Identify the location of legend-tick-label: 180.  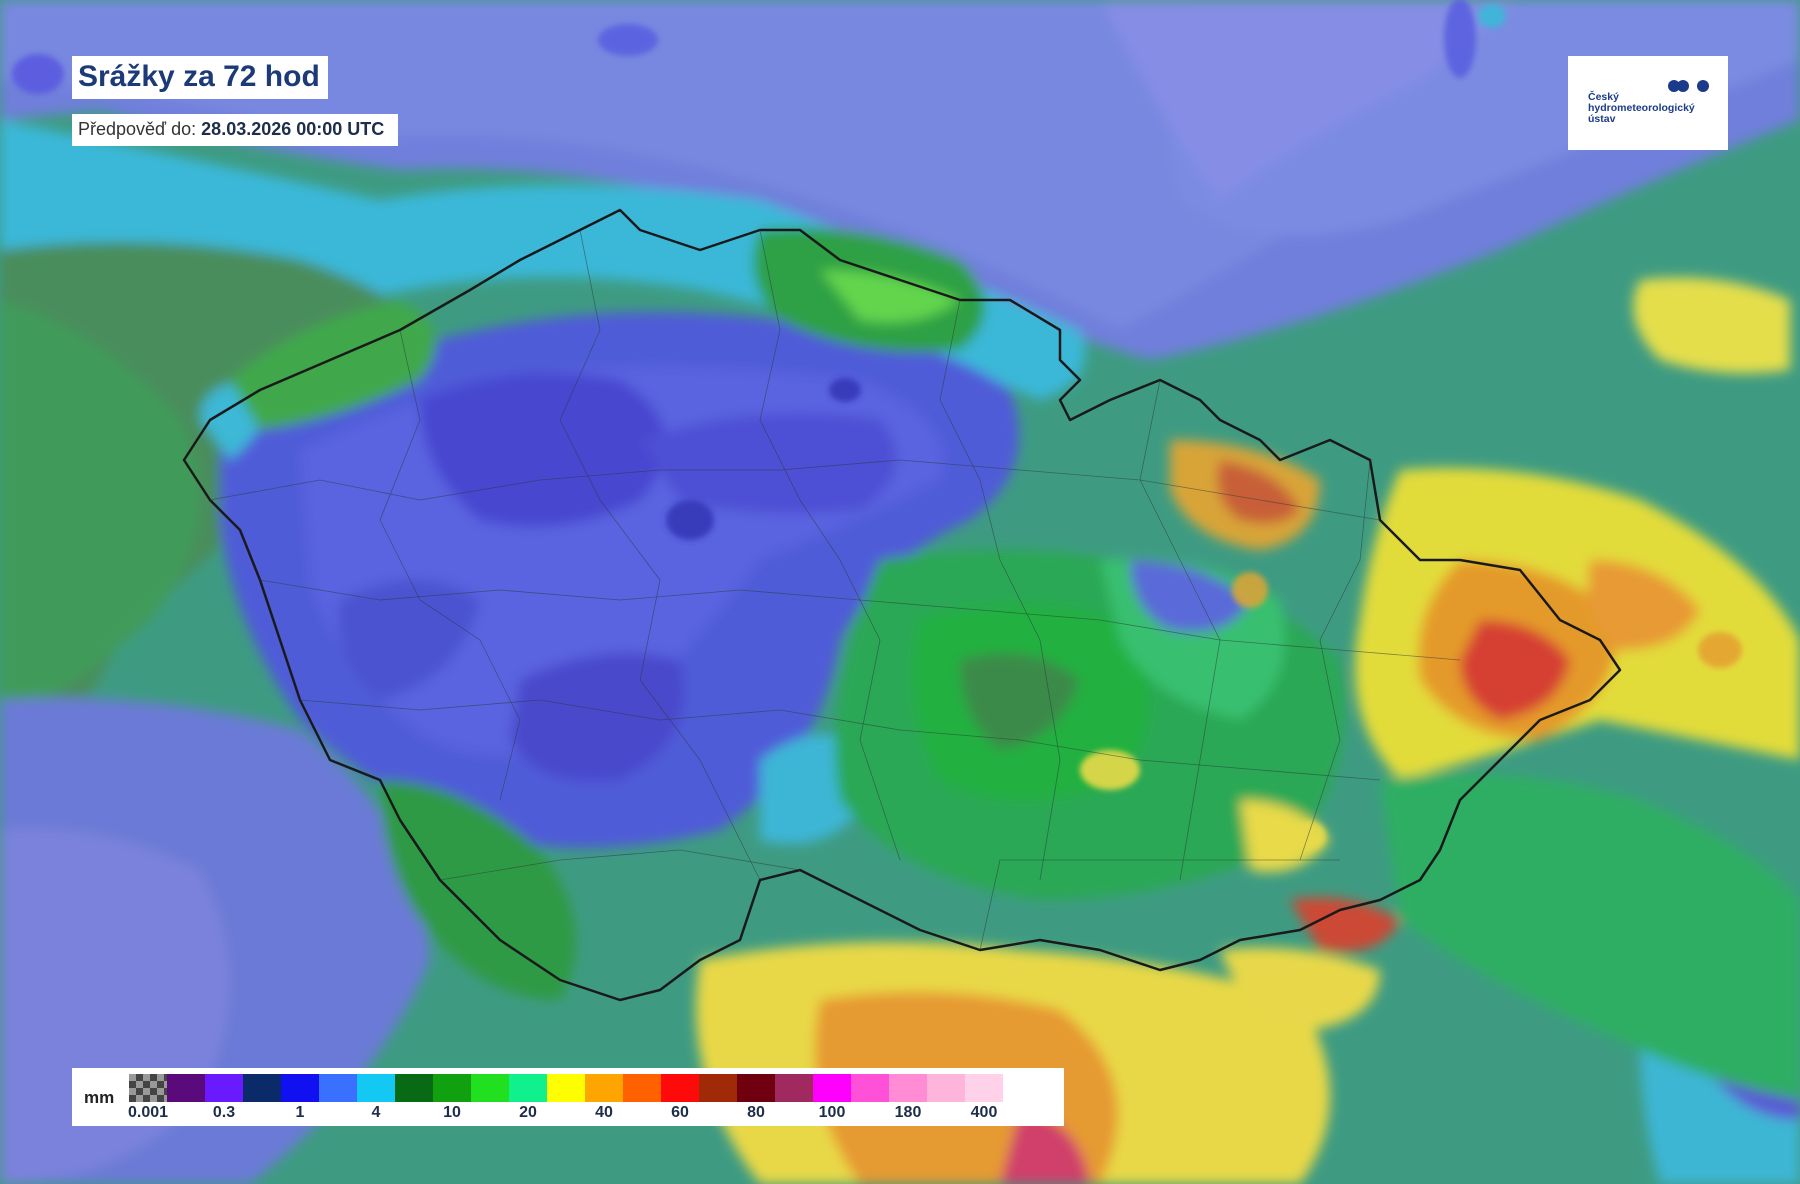
(908, 1112).